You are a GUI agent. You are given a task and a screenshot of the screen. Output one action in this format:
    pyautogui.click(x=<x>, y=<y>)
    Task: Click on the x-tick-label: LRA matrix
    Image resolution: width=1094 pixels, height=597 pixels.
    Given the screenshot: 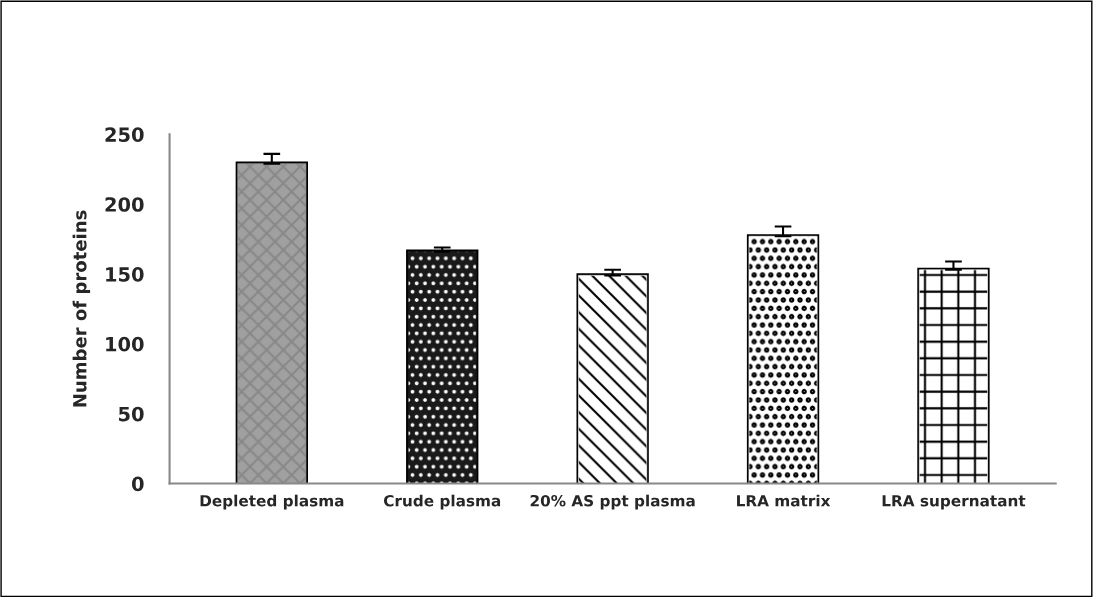 What is the action you would take?
    pyautogui.click(x=784, y=500)
    